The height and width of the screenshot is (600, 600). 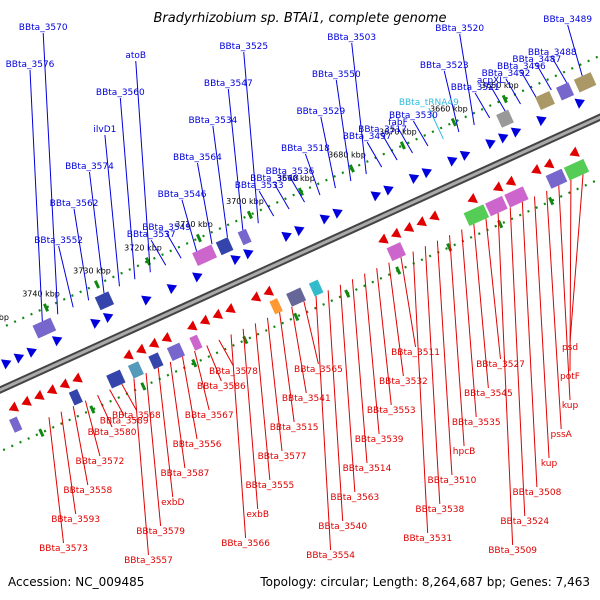 I want to click on top-gene-label: BBta_3521, so click(x=475, y=88).